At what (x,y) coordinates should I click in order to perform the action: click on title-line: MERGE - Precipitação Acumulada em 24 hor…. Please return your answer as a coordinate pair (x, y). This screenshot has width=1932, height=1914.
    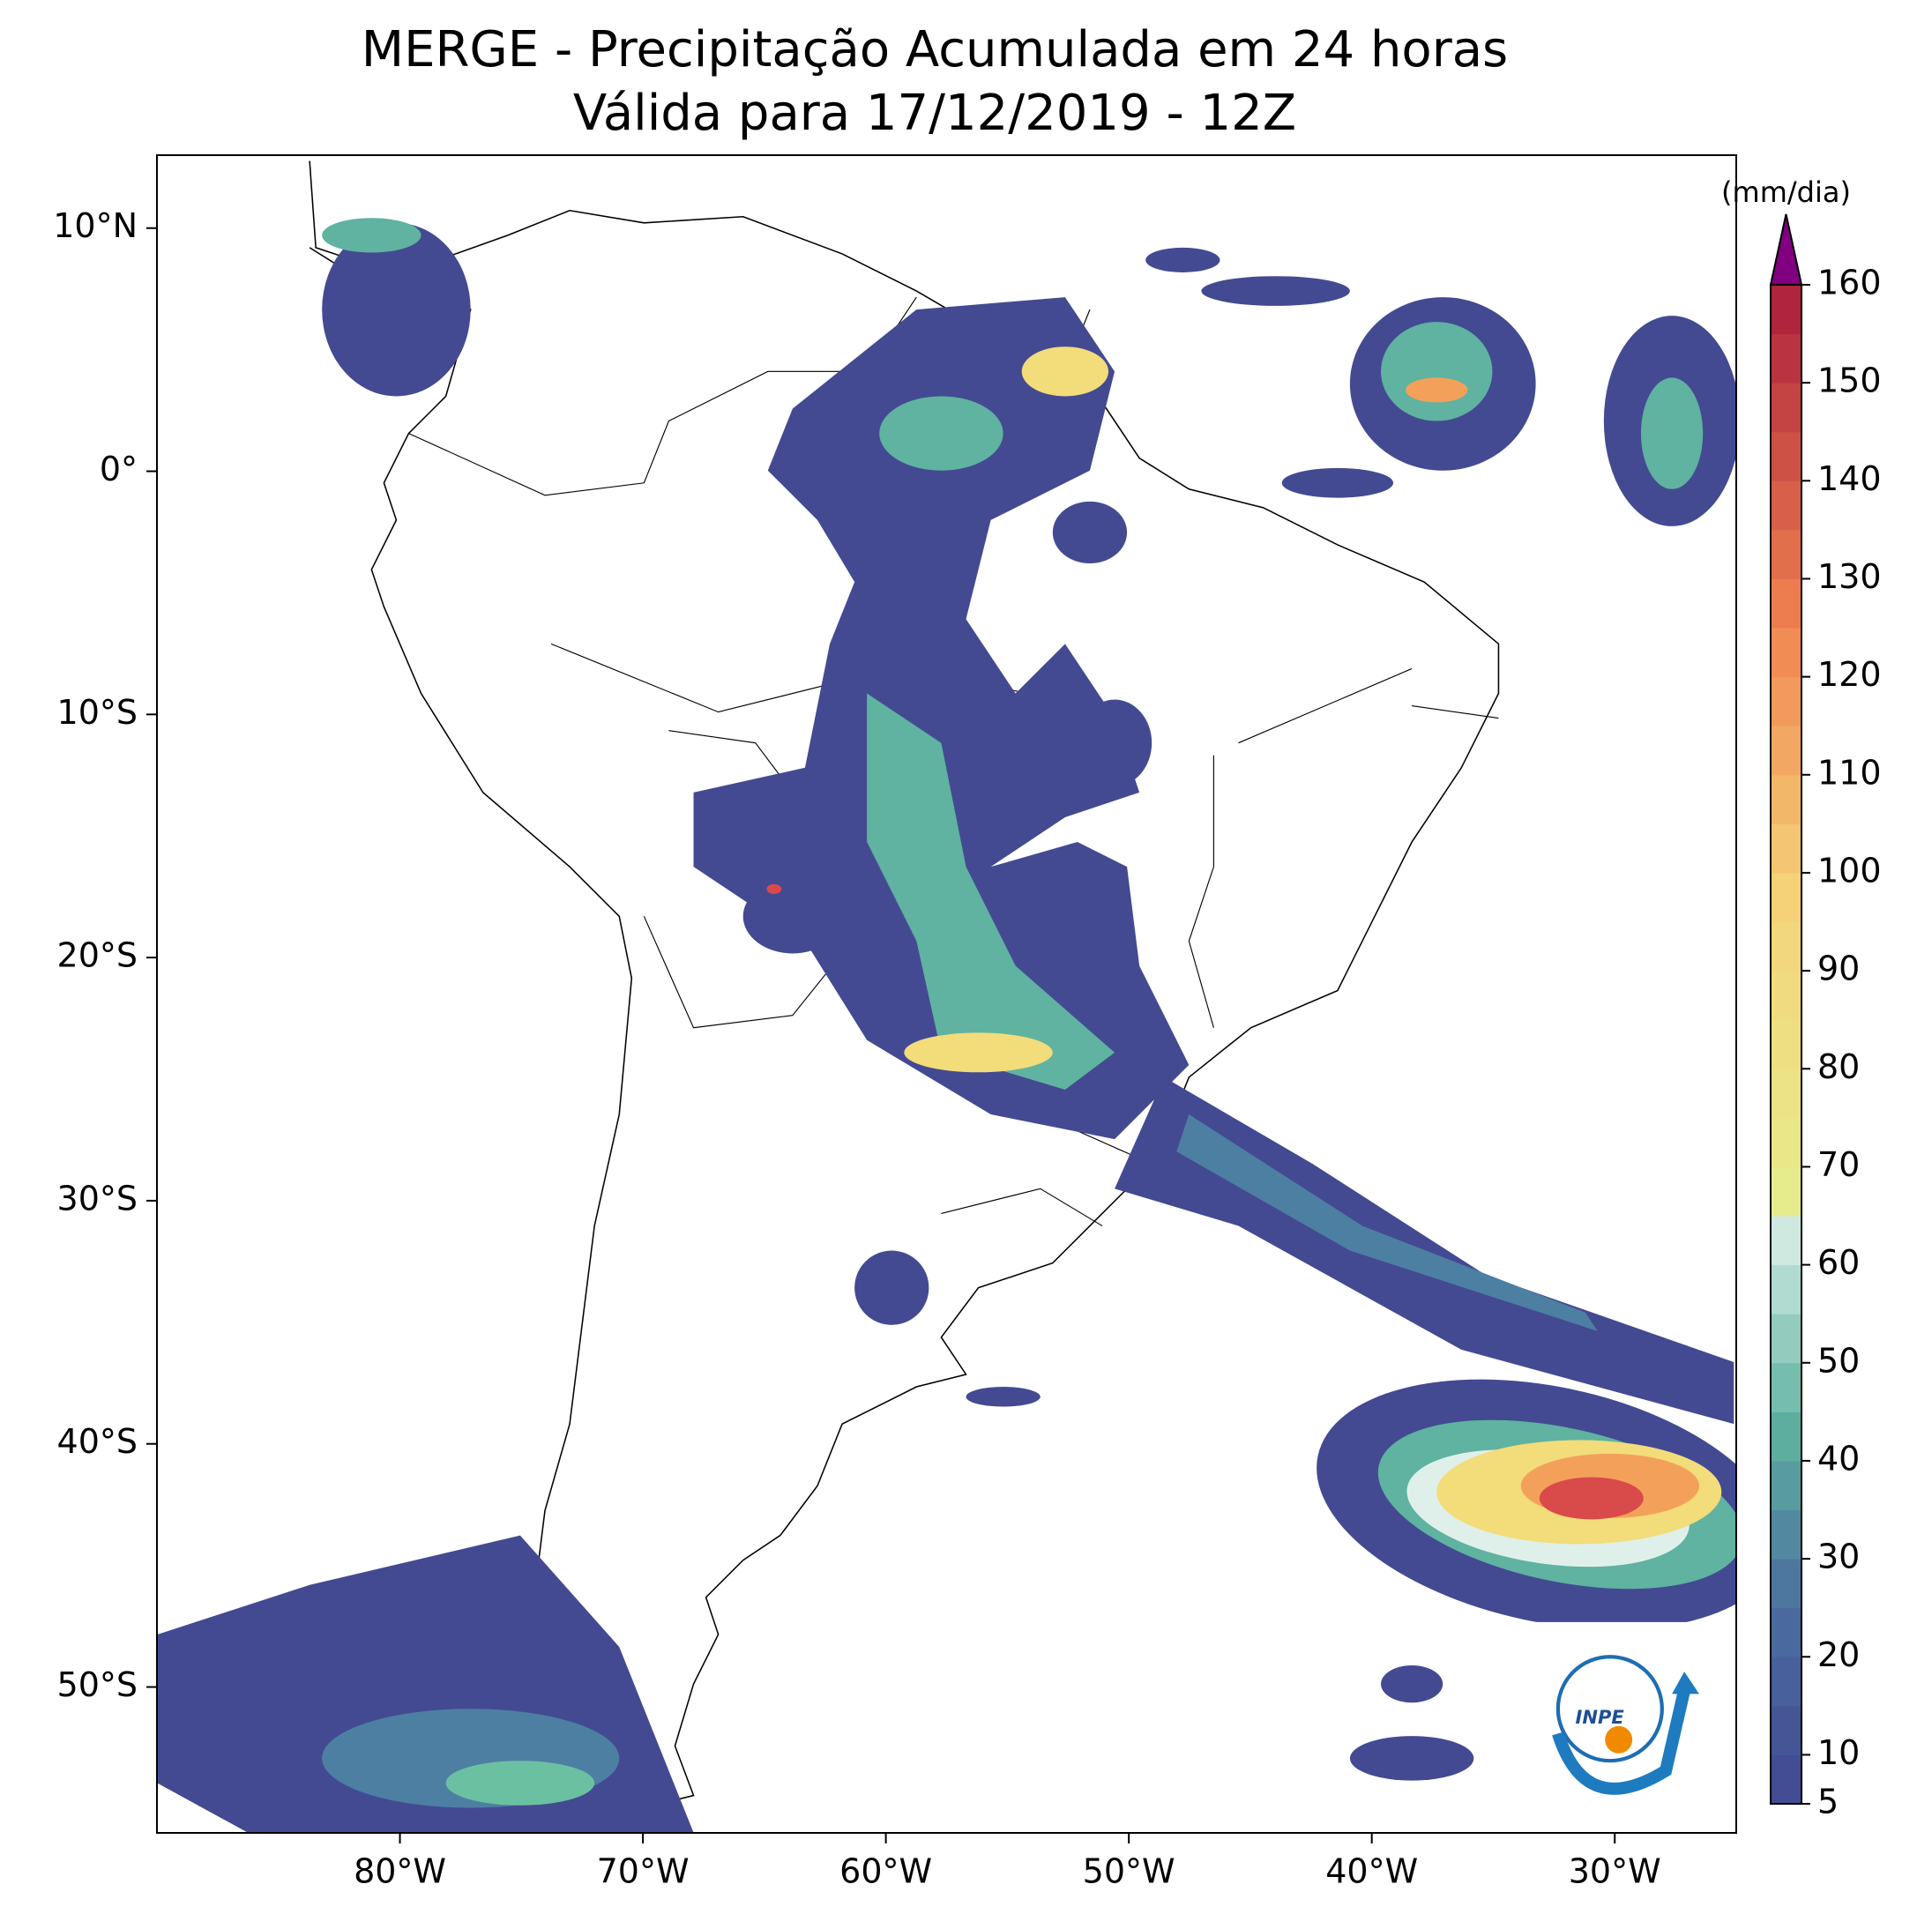
    Looking at the image, I should click on (935, 49).